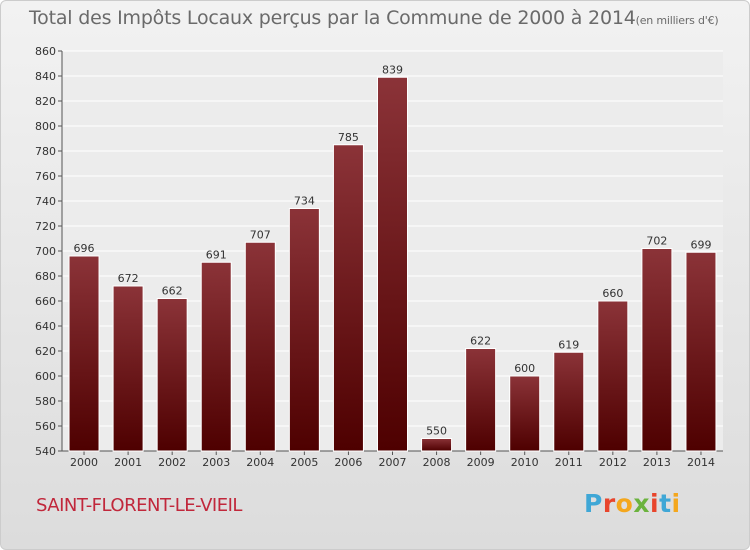 Image resolution: width=750 pixels, height=550 pixels. What do you see at coordinates (84, 248) in the screenshot?
I see `data-label: 696` at bounding box center [84, 248].